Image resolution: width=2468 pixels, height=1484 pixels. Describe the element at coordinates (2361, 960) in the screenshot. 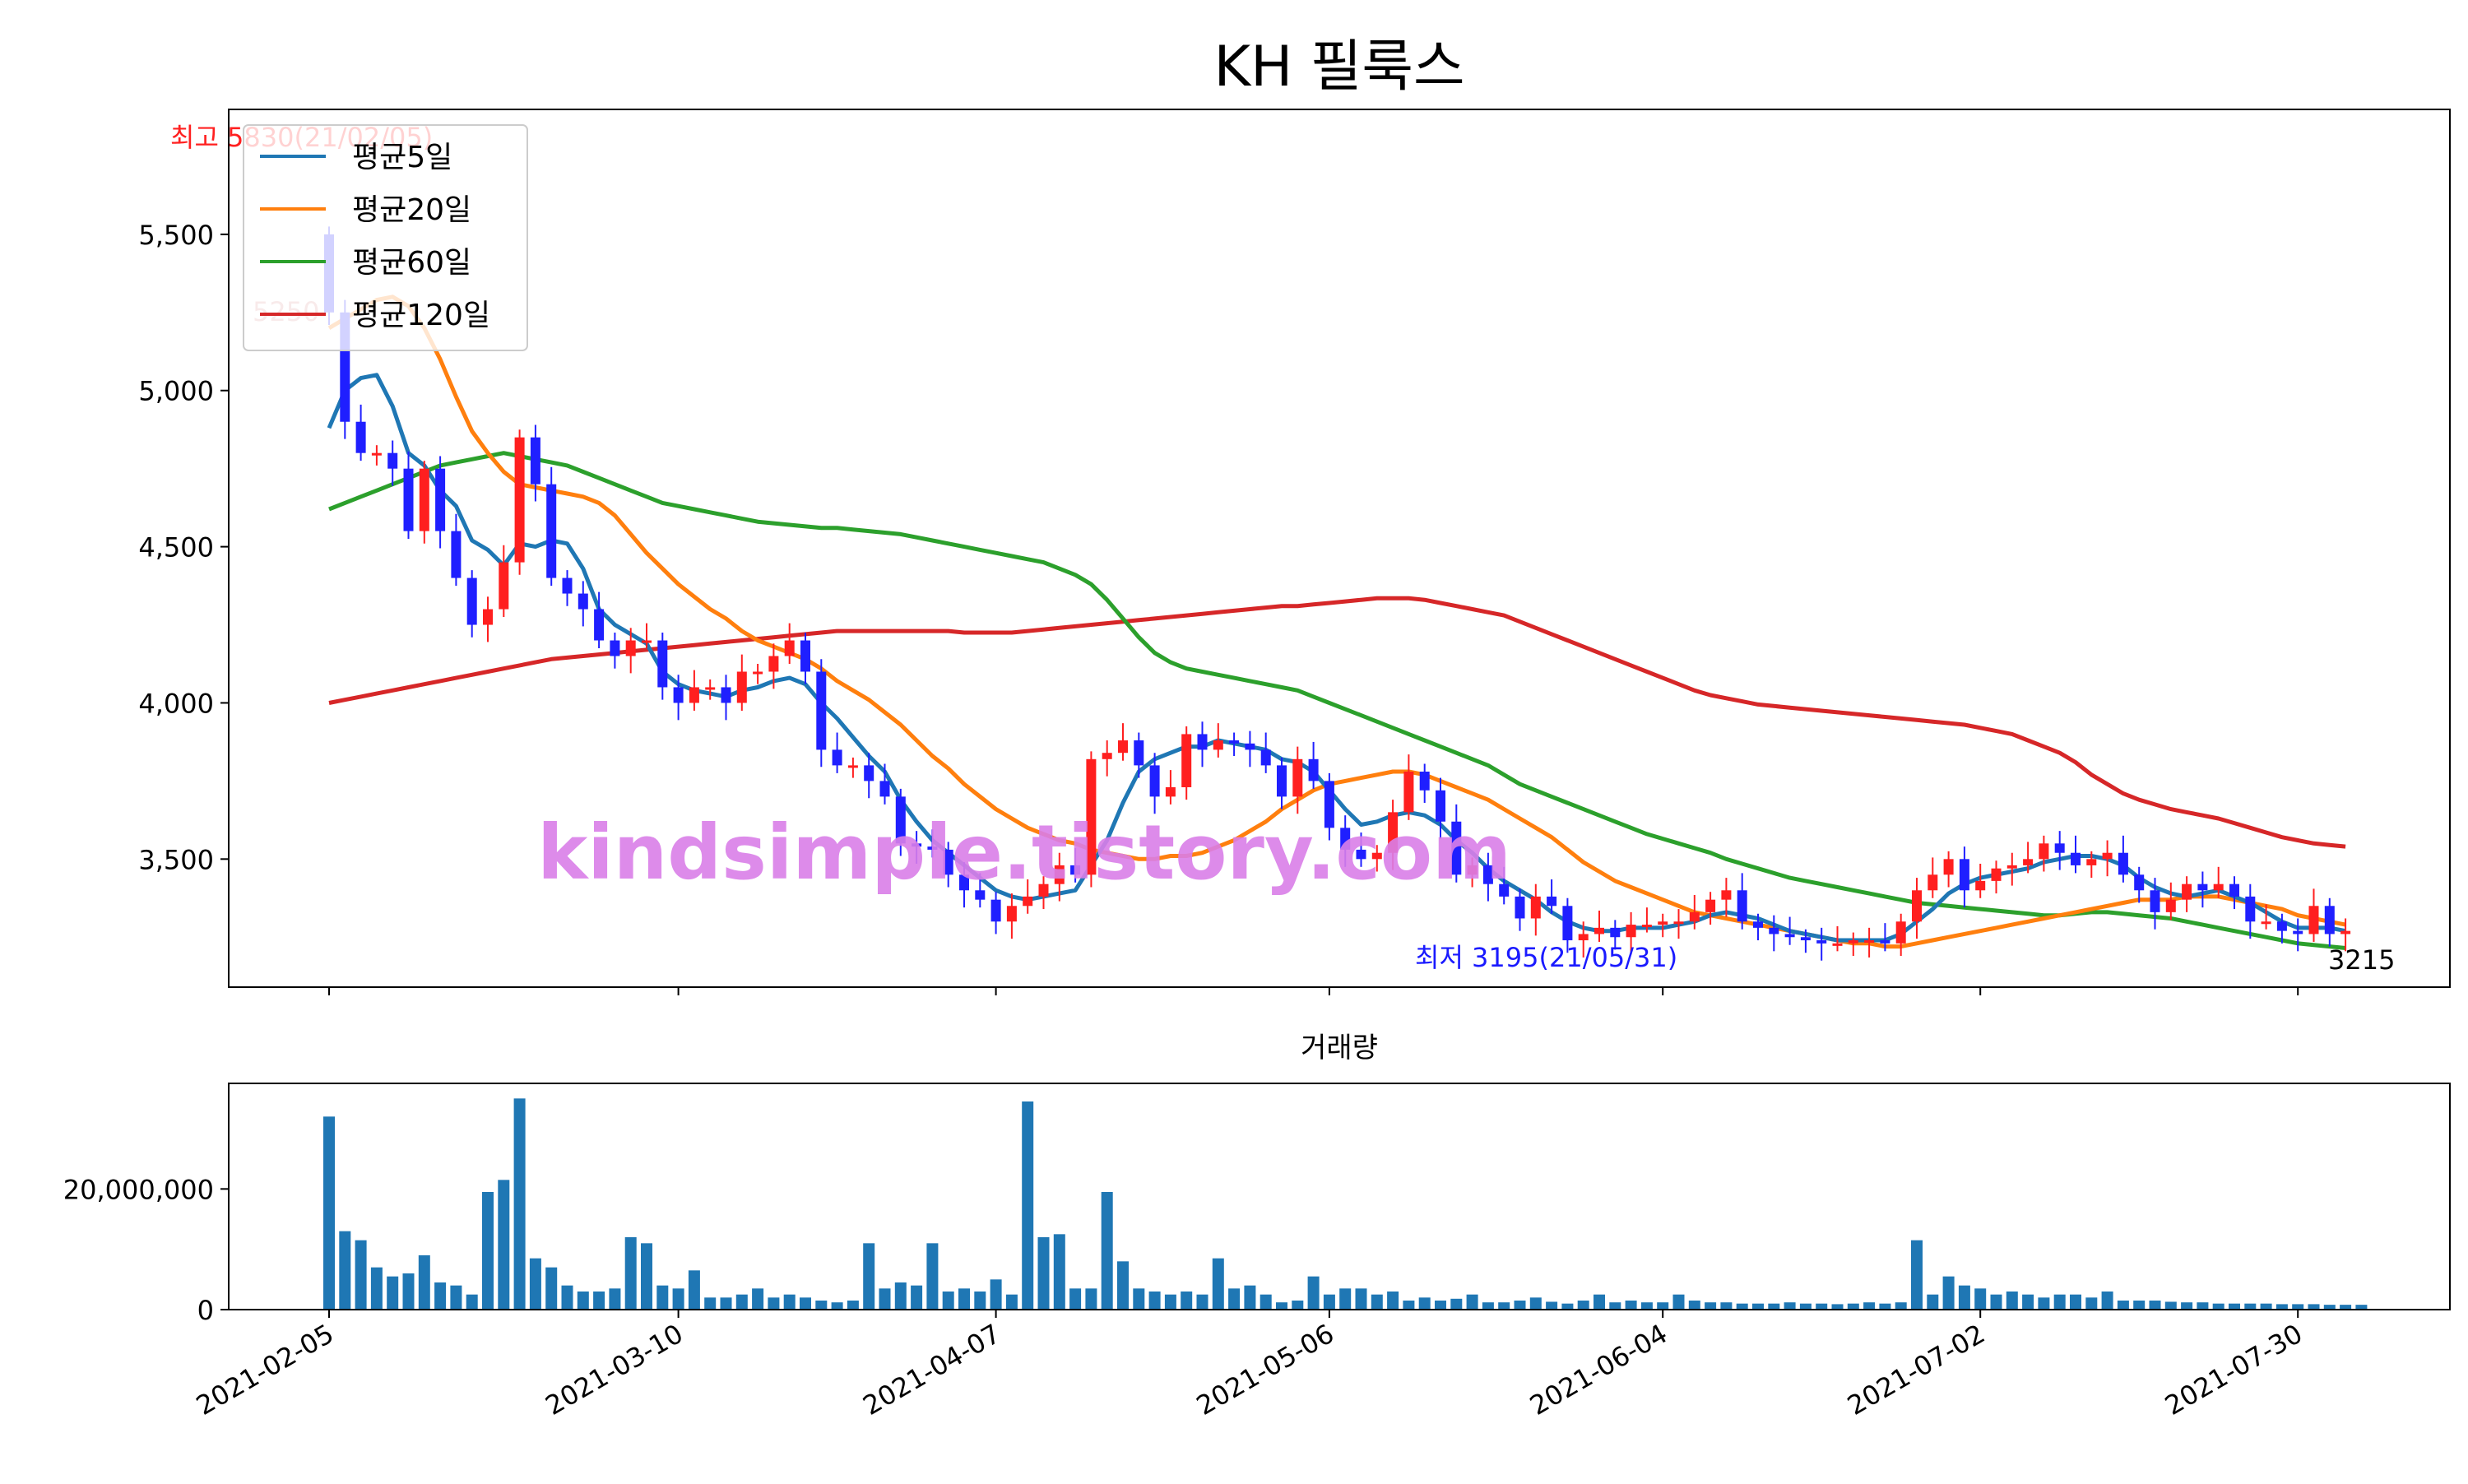

I see `last-close-annotation: 3215` at that location.